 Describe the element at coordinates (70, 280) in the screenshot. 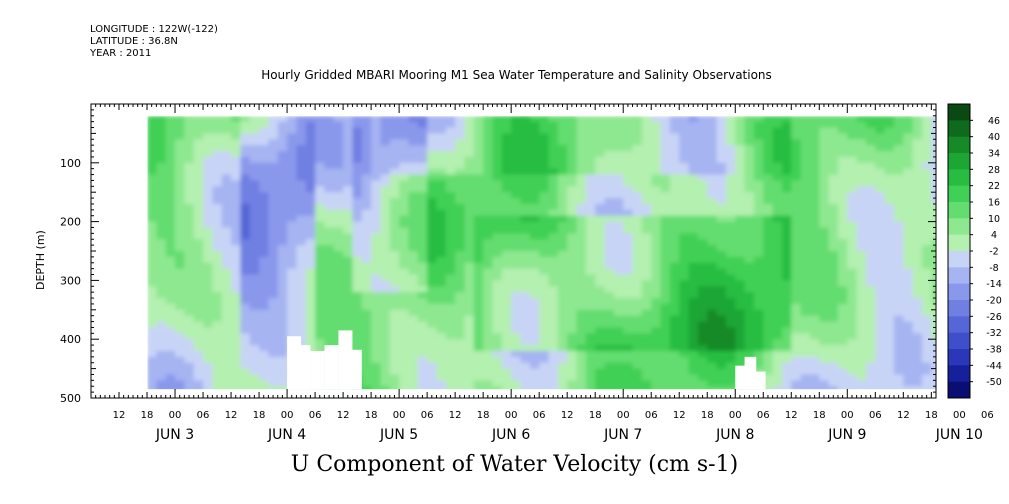

I see `y-tick-label: 300` at that location.